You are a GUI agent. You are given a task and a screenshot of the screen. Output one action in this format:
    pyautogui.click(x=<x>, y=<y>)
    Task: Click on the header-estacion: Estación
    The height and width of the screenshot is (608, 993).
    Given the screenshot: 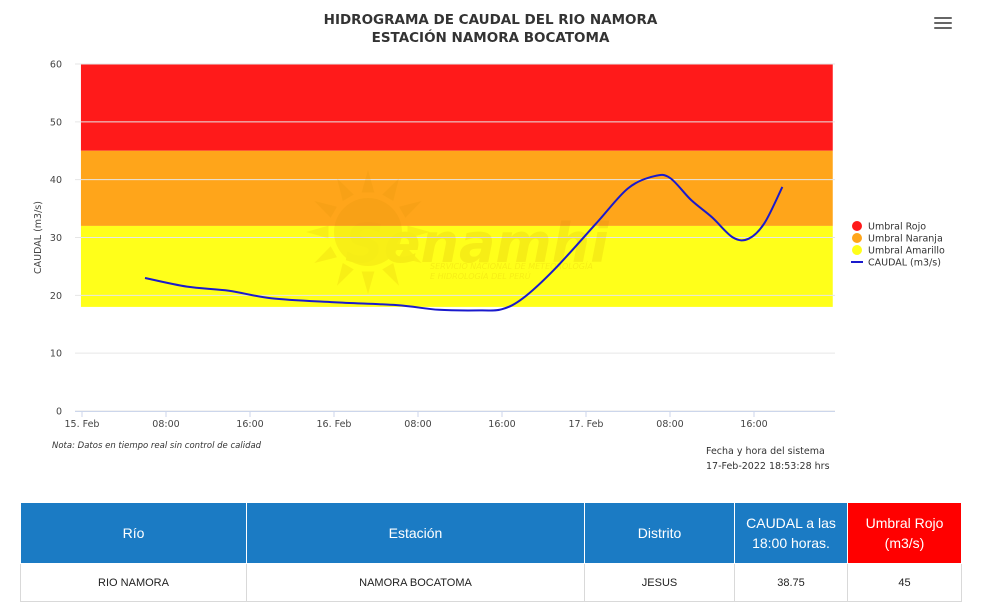 What is the action you would take?
    pyautogui.click(x=415, y=533)
    